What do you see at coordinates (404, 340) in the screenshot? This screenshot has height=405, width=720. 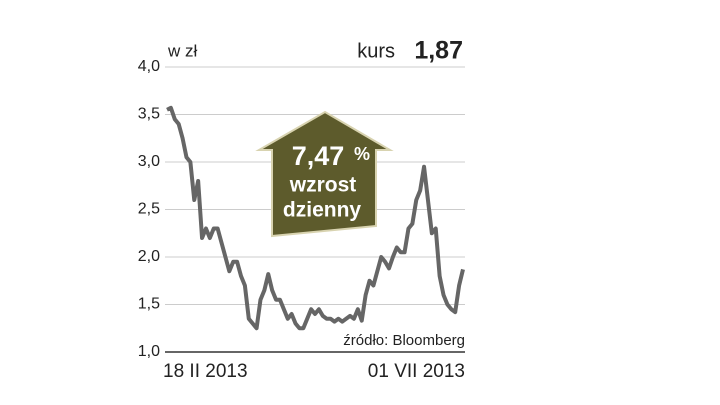 I see `source: źródło: Bloomberg` at bounding box center [404, 340].